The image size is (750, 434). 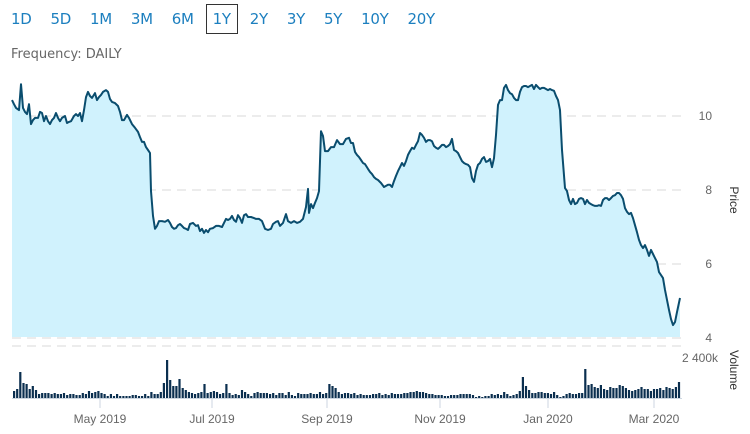 I want to click on range-button-10y: 10Y, so click(x=375, y=19).